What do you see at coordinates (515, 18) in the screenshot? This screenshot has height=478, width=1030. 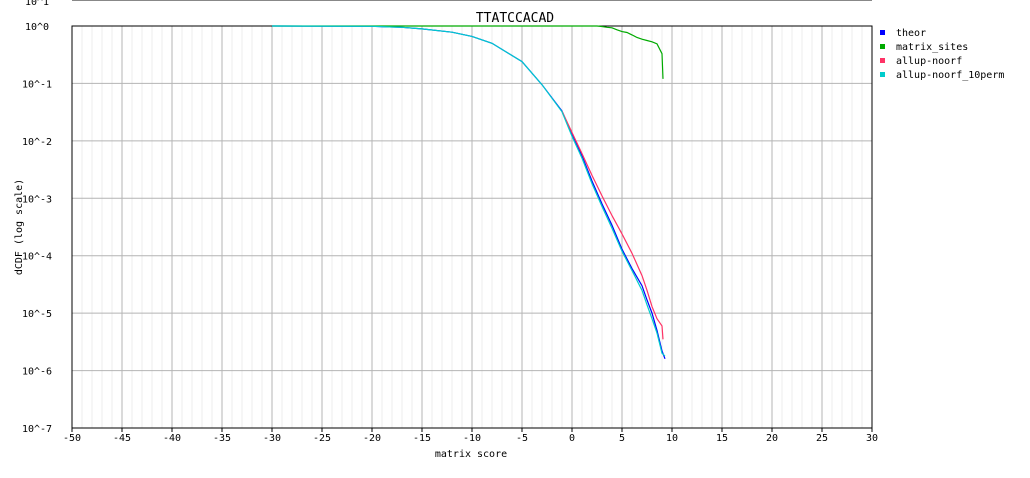 I see `chart-title: TTATCCACAD` at bounding box center [515, 18].